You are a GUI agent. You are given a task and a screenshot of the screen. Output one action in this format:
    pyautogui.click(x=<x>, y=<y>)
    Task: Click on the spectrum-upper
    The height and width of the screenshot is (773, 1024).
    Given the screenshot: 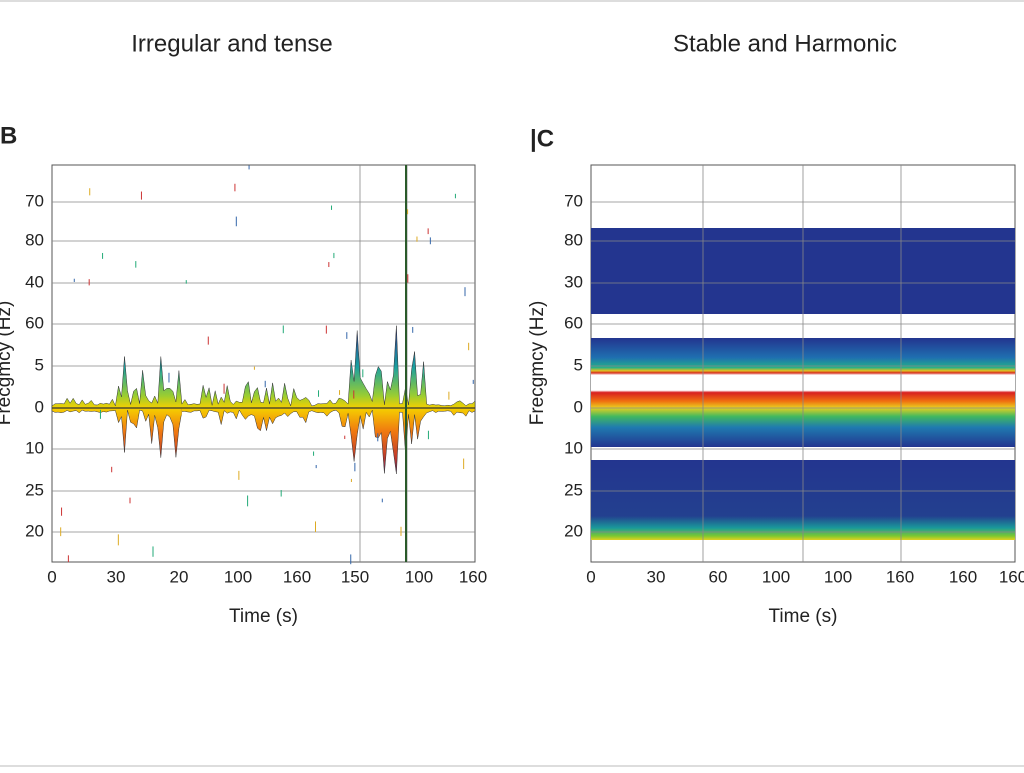 What is the action you would take?
    pyautogui.click(x=263, y=367)
    